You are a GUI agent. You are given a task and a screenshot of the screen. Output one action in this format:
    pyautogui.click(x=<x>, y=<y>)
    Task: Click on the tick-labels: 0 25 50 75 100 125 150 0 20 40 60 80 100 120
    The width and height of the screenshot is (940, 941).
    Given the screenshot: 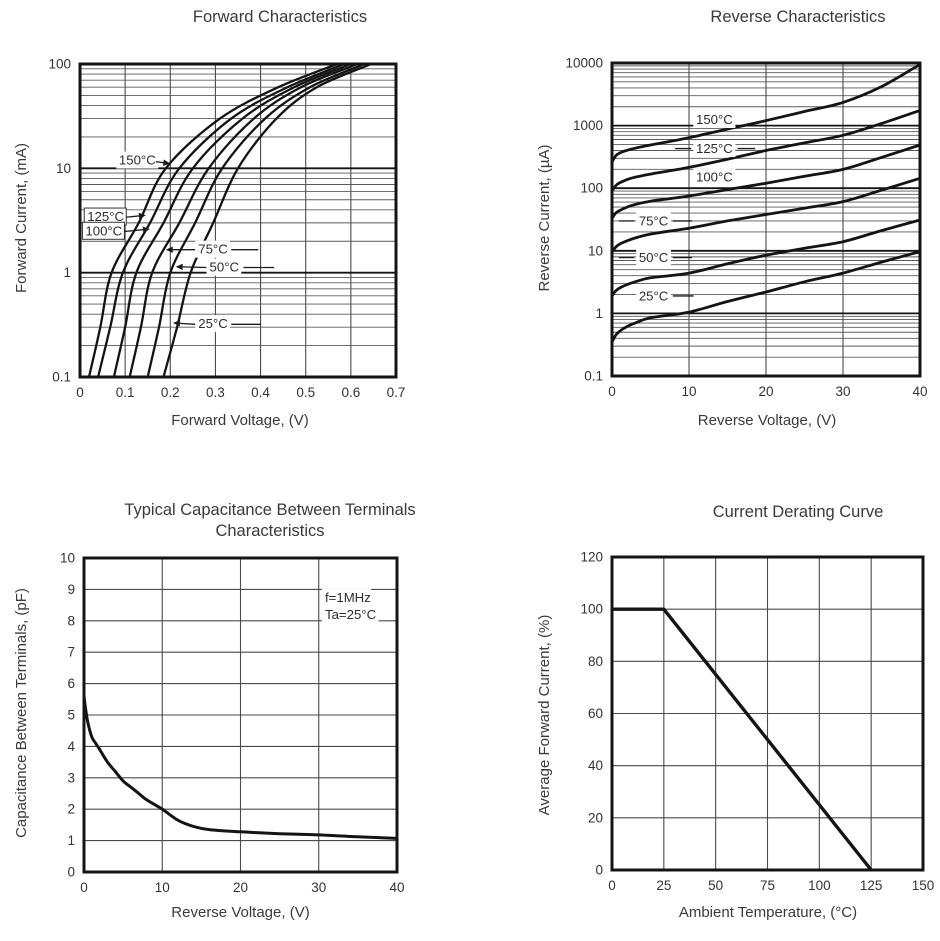 What is the action you would take?
    pyautogui.click(x=757, y=722)
    